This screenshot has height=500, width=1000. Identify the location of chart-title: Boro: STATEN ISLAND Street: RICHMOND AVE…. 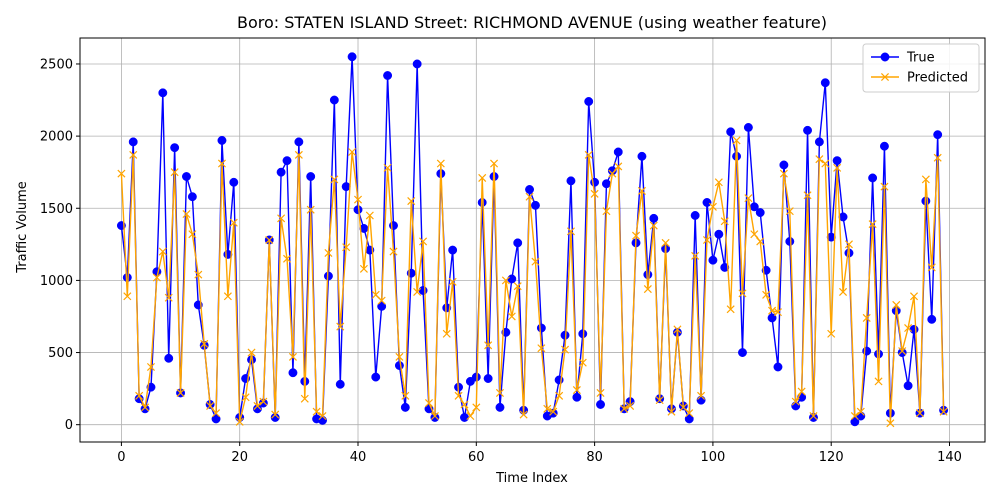
(532, 22).